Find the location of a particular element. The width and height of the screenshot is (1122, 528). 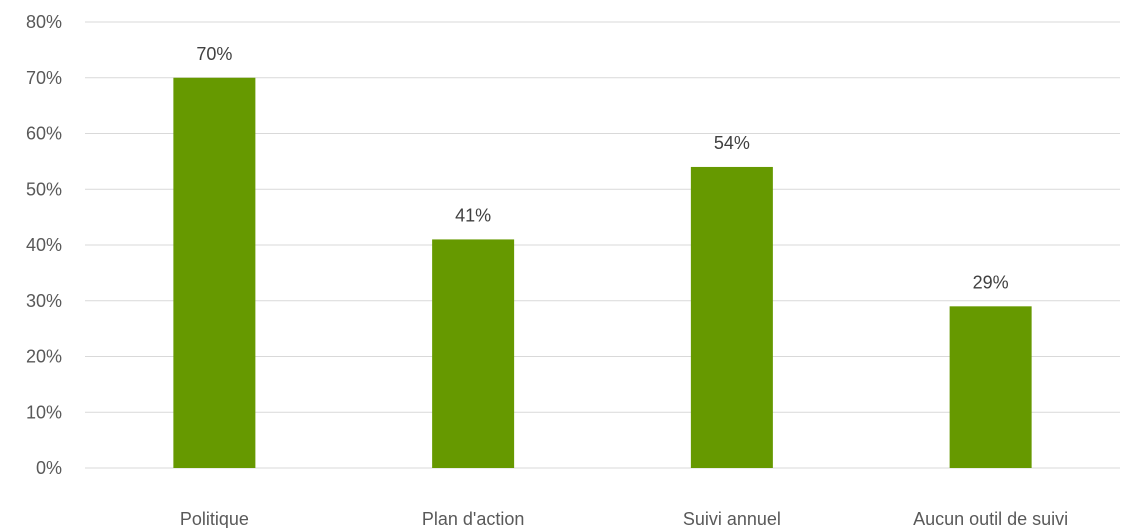

y-tick-label: 20% is located at coordinates (44, 357).